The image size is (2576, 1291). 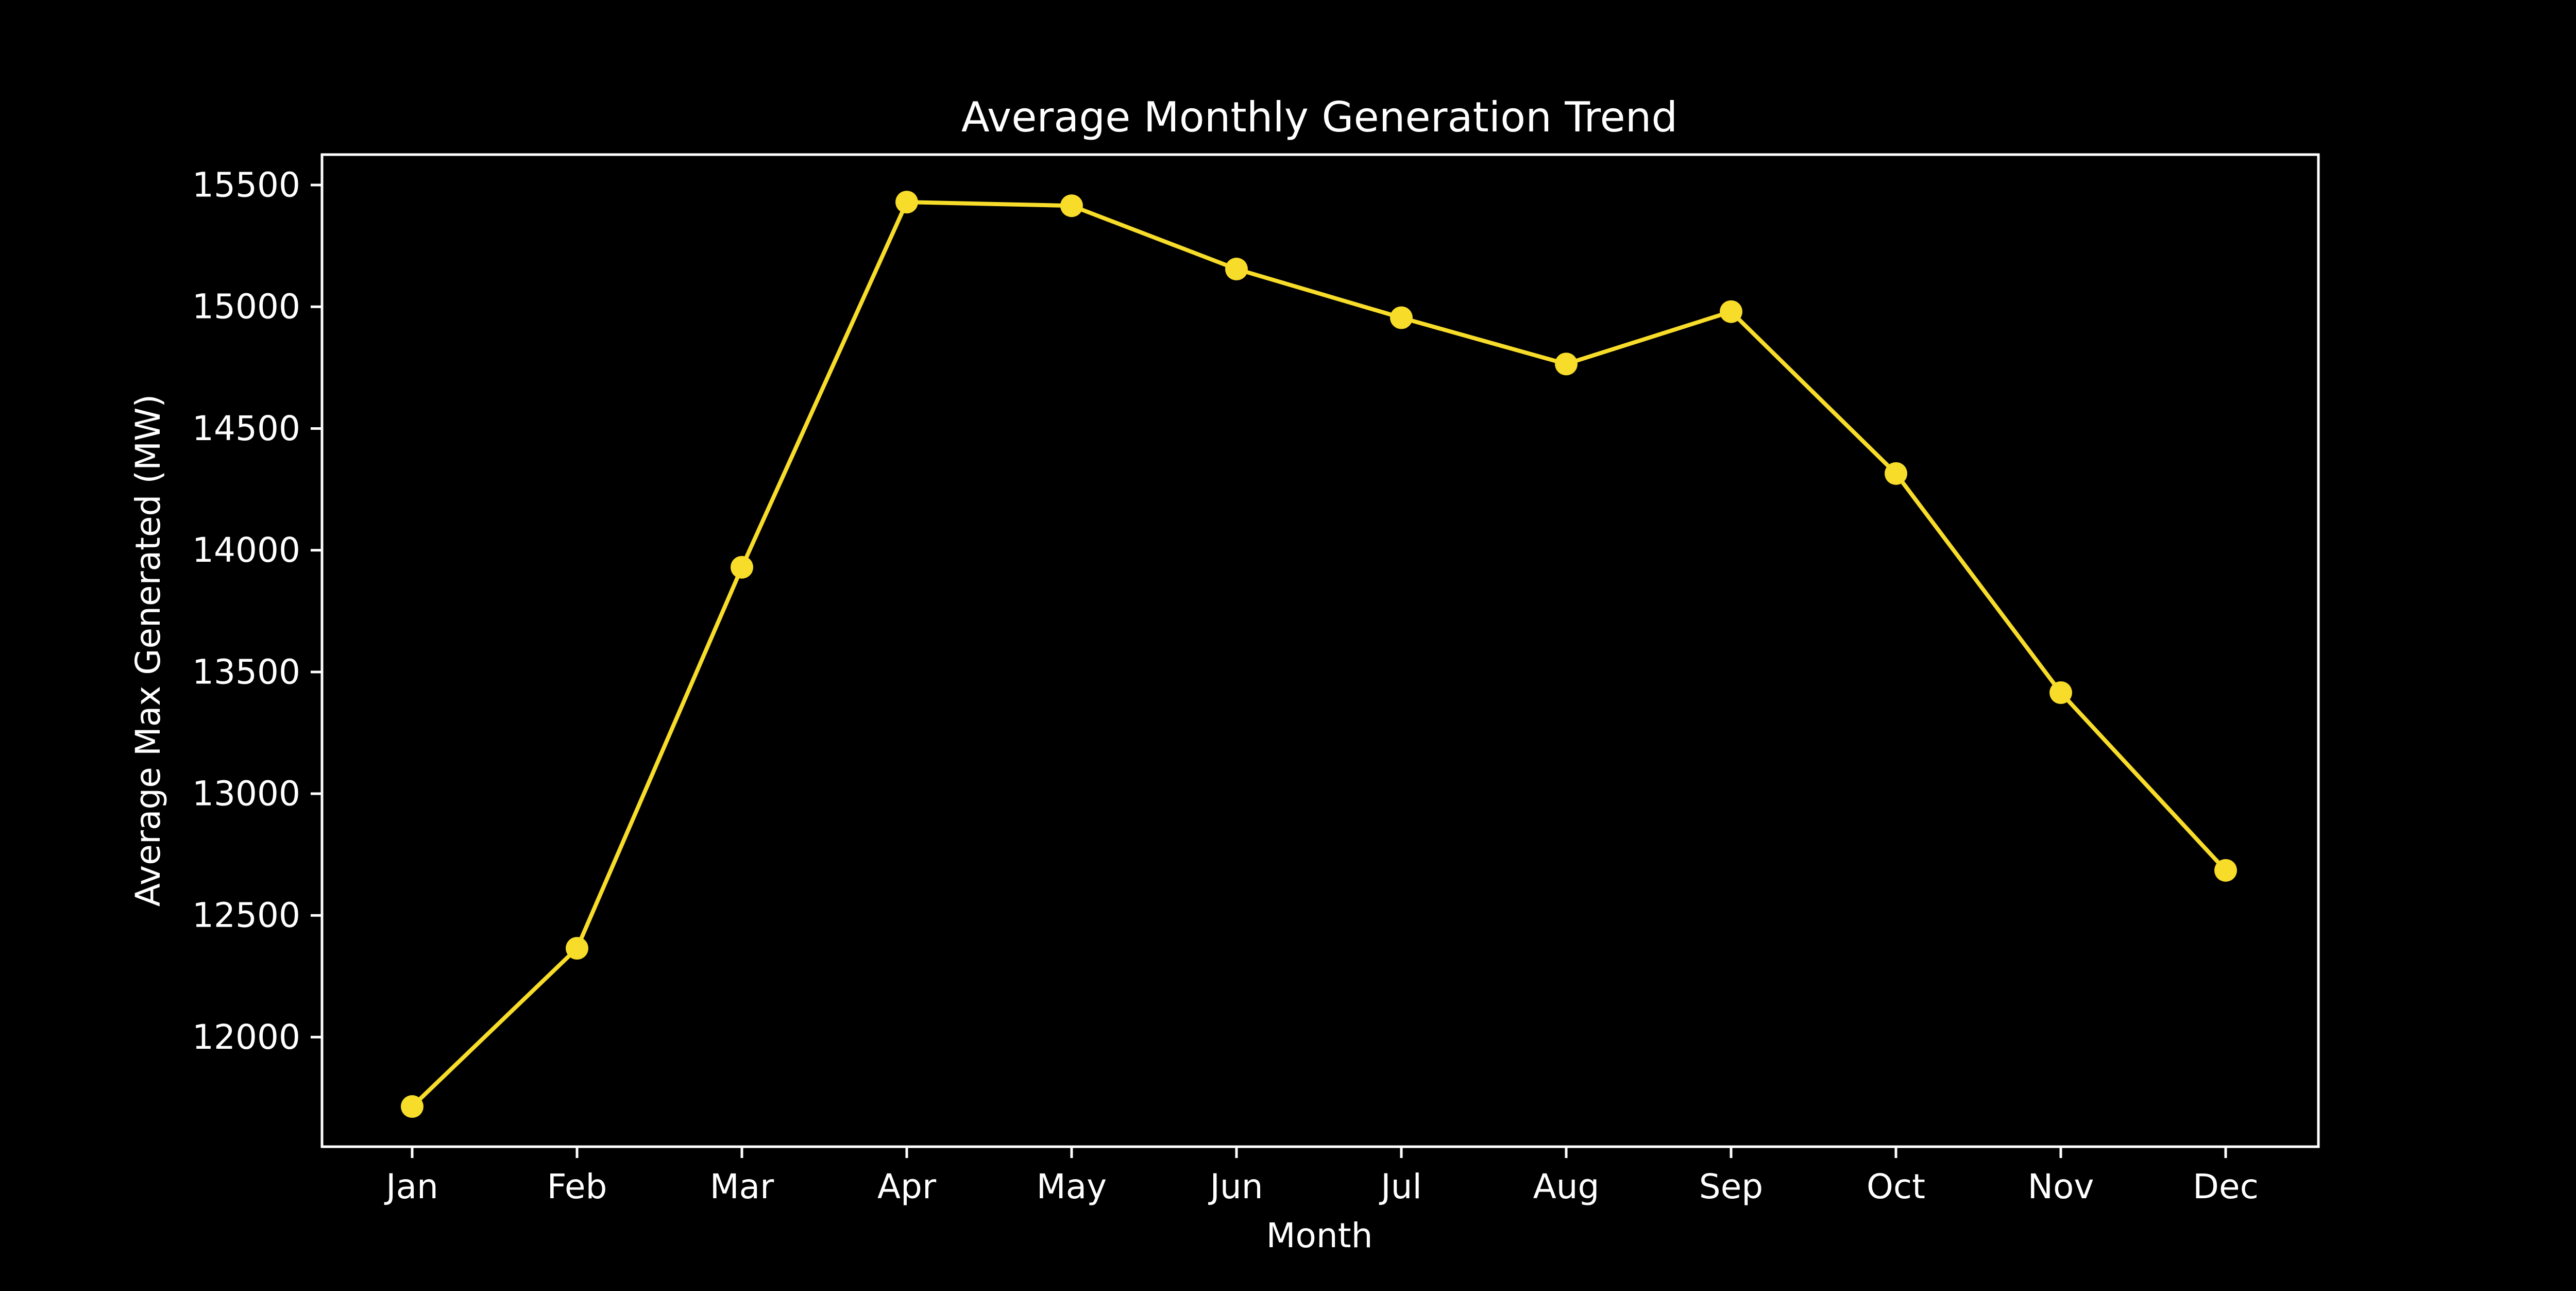 I want to click on x-tick-label: Jul, so click(x=1400, y=1186).